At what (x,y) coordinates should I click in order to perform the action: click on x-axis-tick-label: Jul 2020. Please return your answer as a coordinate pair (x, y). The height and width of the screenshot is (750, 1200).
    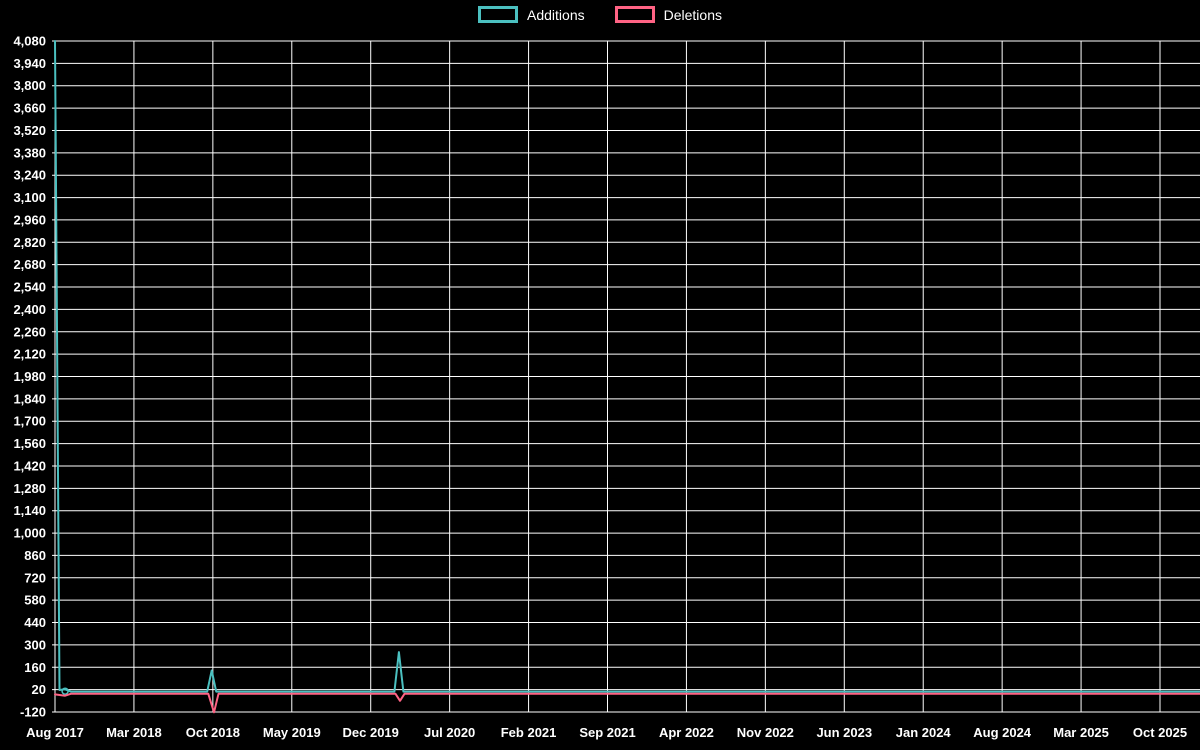
    Looking at the image, I should click on (449, 732).